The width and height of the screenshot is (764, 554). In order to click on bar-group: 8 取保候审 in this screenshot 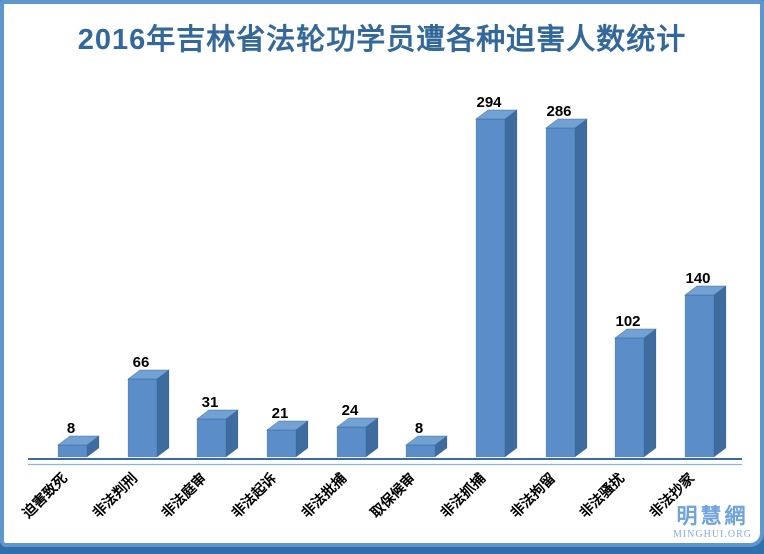, I will do `click(408, 470)`.